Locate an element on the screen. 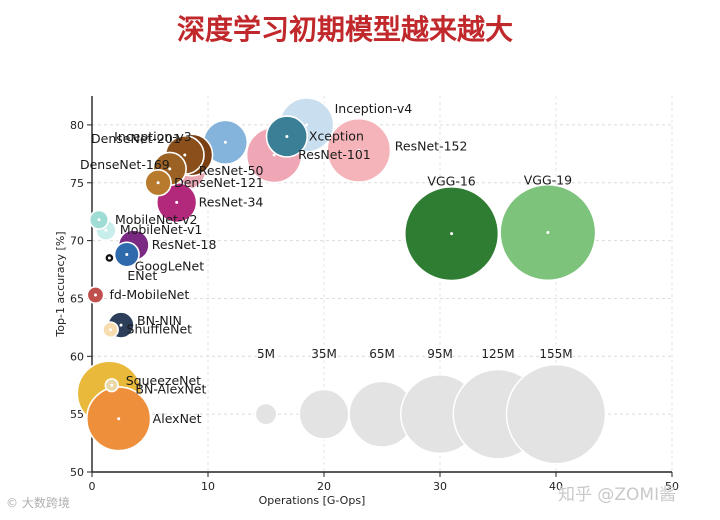  y-axis-label: Top-1 accuracy [%] is located at coordinates (60, 284).